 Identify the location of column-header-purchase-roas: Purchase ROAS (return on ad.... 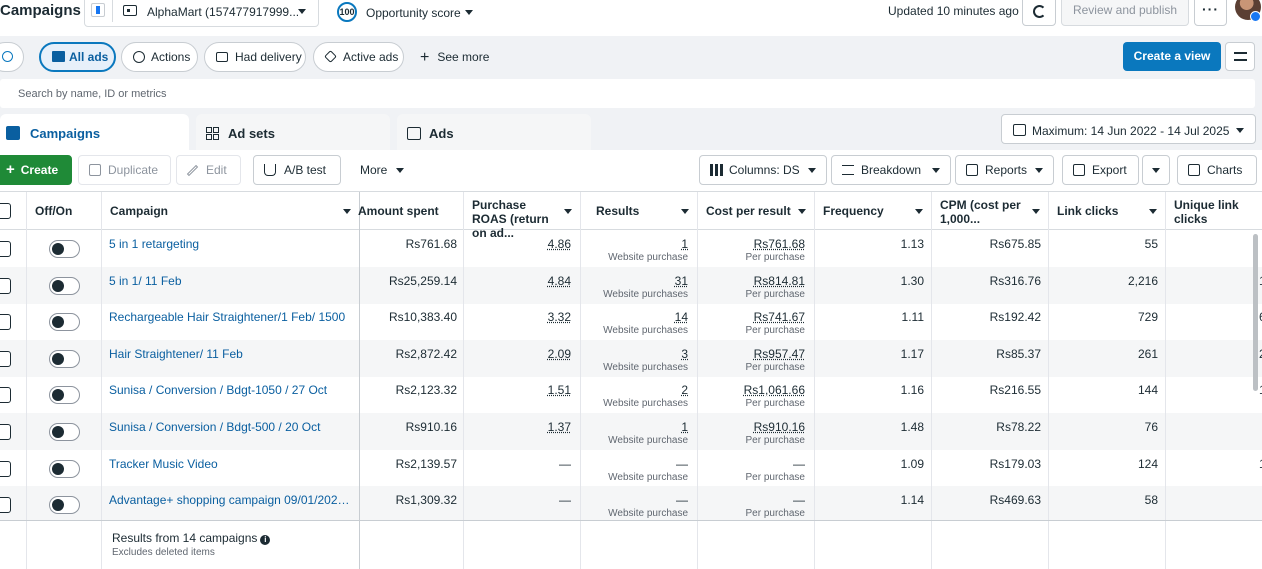
(522, 216).